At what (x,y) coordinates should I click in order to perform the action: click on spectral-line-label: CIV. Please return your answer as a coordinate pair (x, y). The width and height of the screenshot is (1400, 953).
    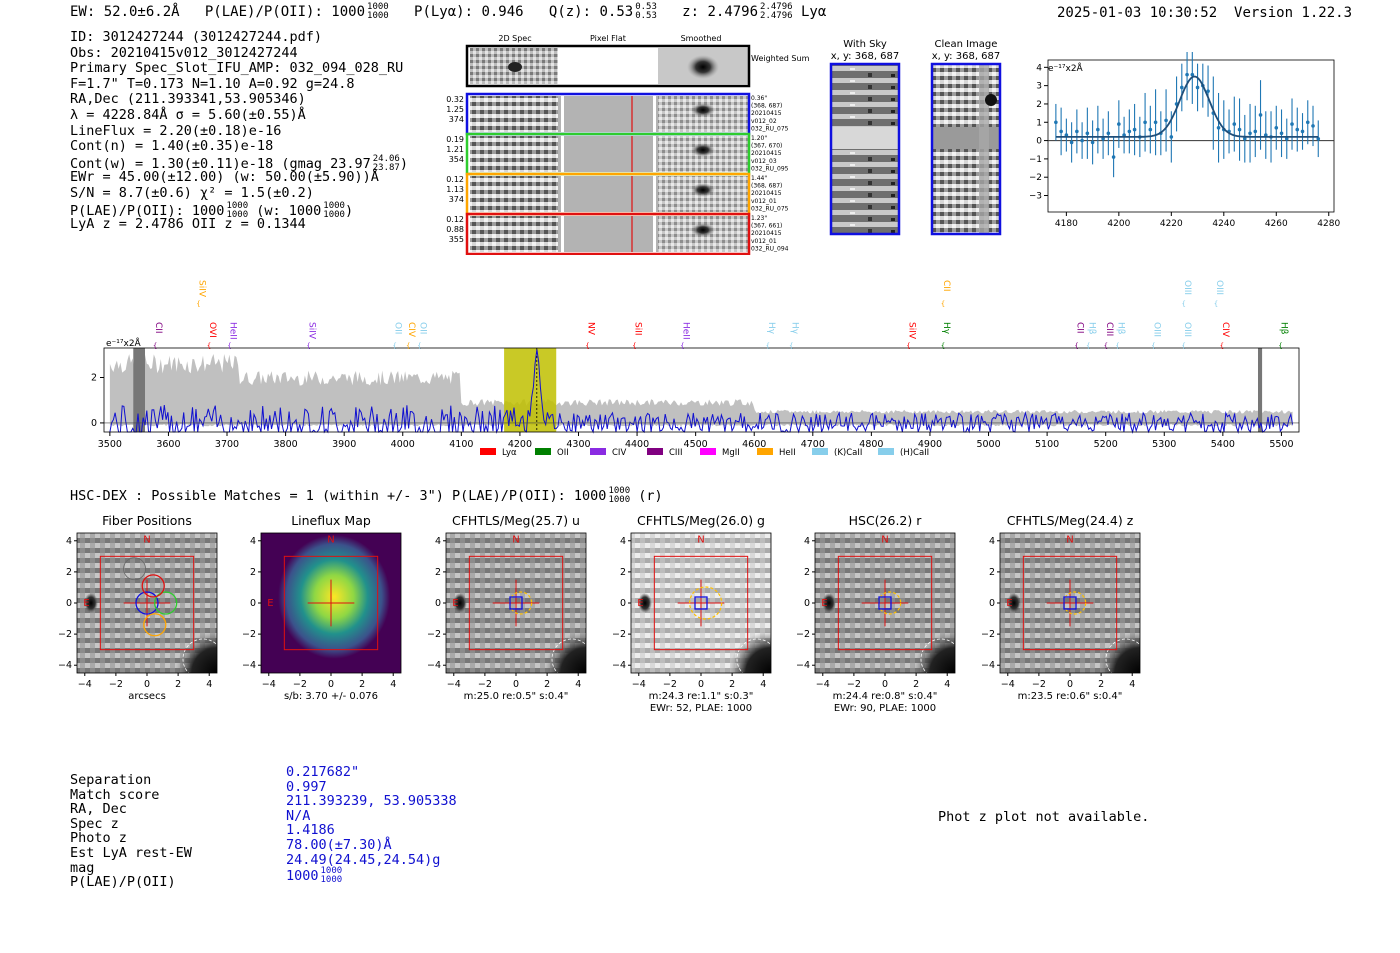
    Looking at the image, I should click on (1225, 330).